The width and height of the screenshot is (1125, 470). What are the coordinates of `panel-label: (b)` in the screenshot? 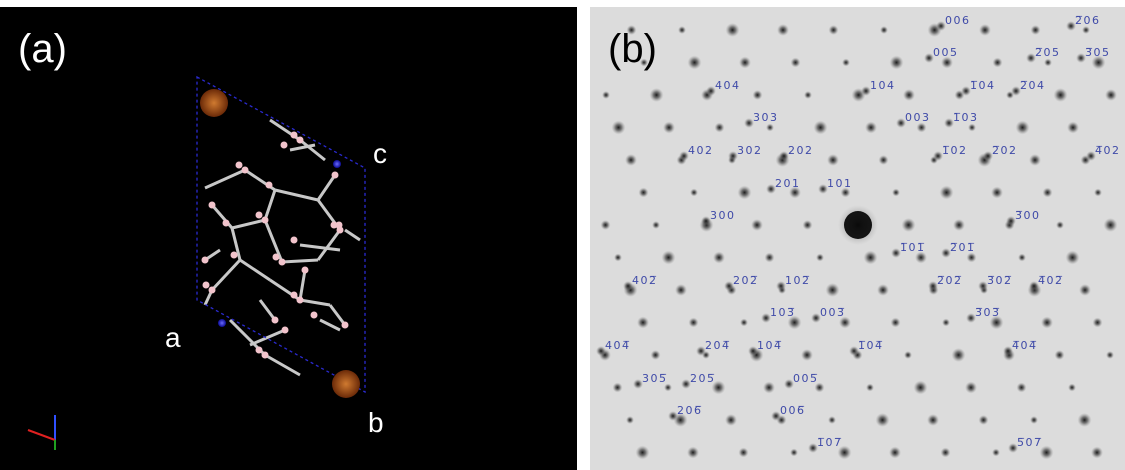 It's located at (632, 49).